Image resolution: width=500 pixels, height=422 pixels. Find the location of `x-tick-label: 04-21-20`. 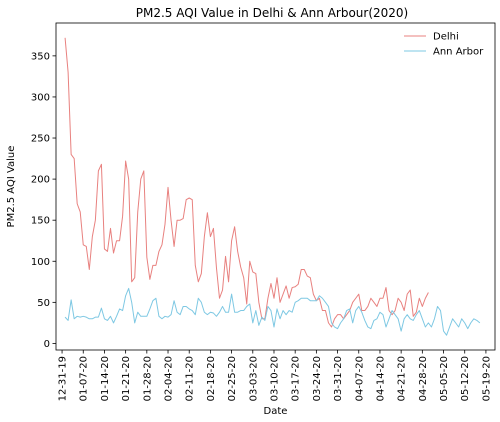

x-tick-label: 04-21-20 is located at coordinates (402, 378).